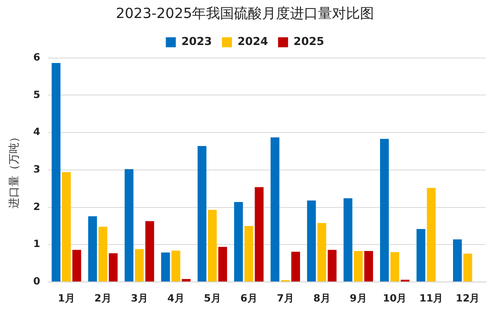 The height and width of the screenshot is (310, 500). What do you see at coordinates (175, 299) in the screenshot?
I see `x-tick-label: 4月` at bounding box center [175, 299].